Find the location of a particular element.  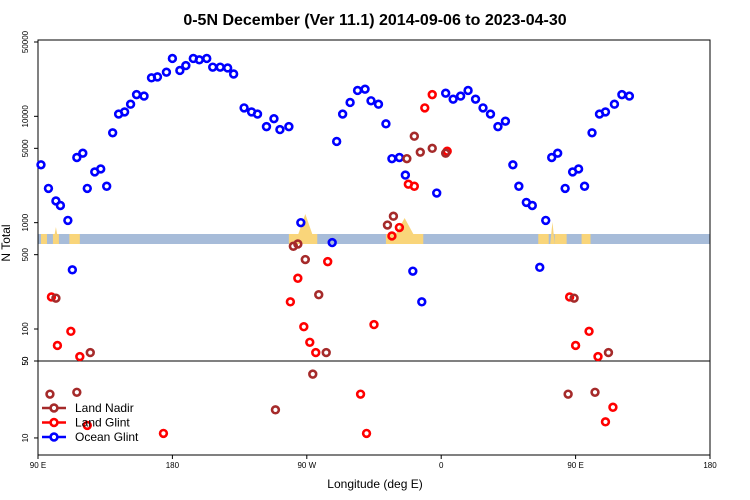

lower-y-tick-label: 10 is located at coordinates (25, 437).